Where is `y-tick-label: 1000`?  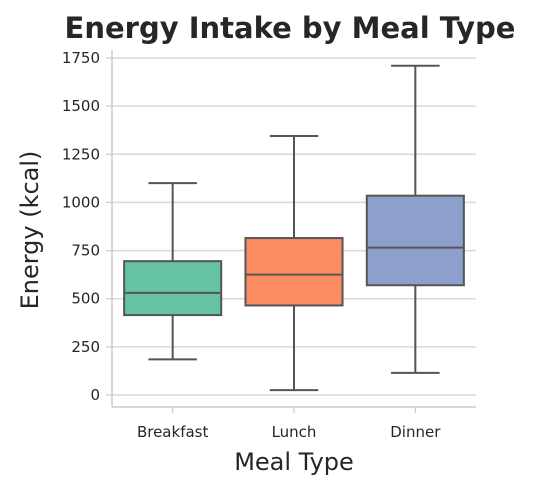 y-tick-label: 1000 is located at coordinates (81, 202).